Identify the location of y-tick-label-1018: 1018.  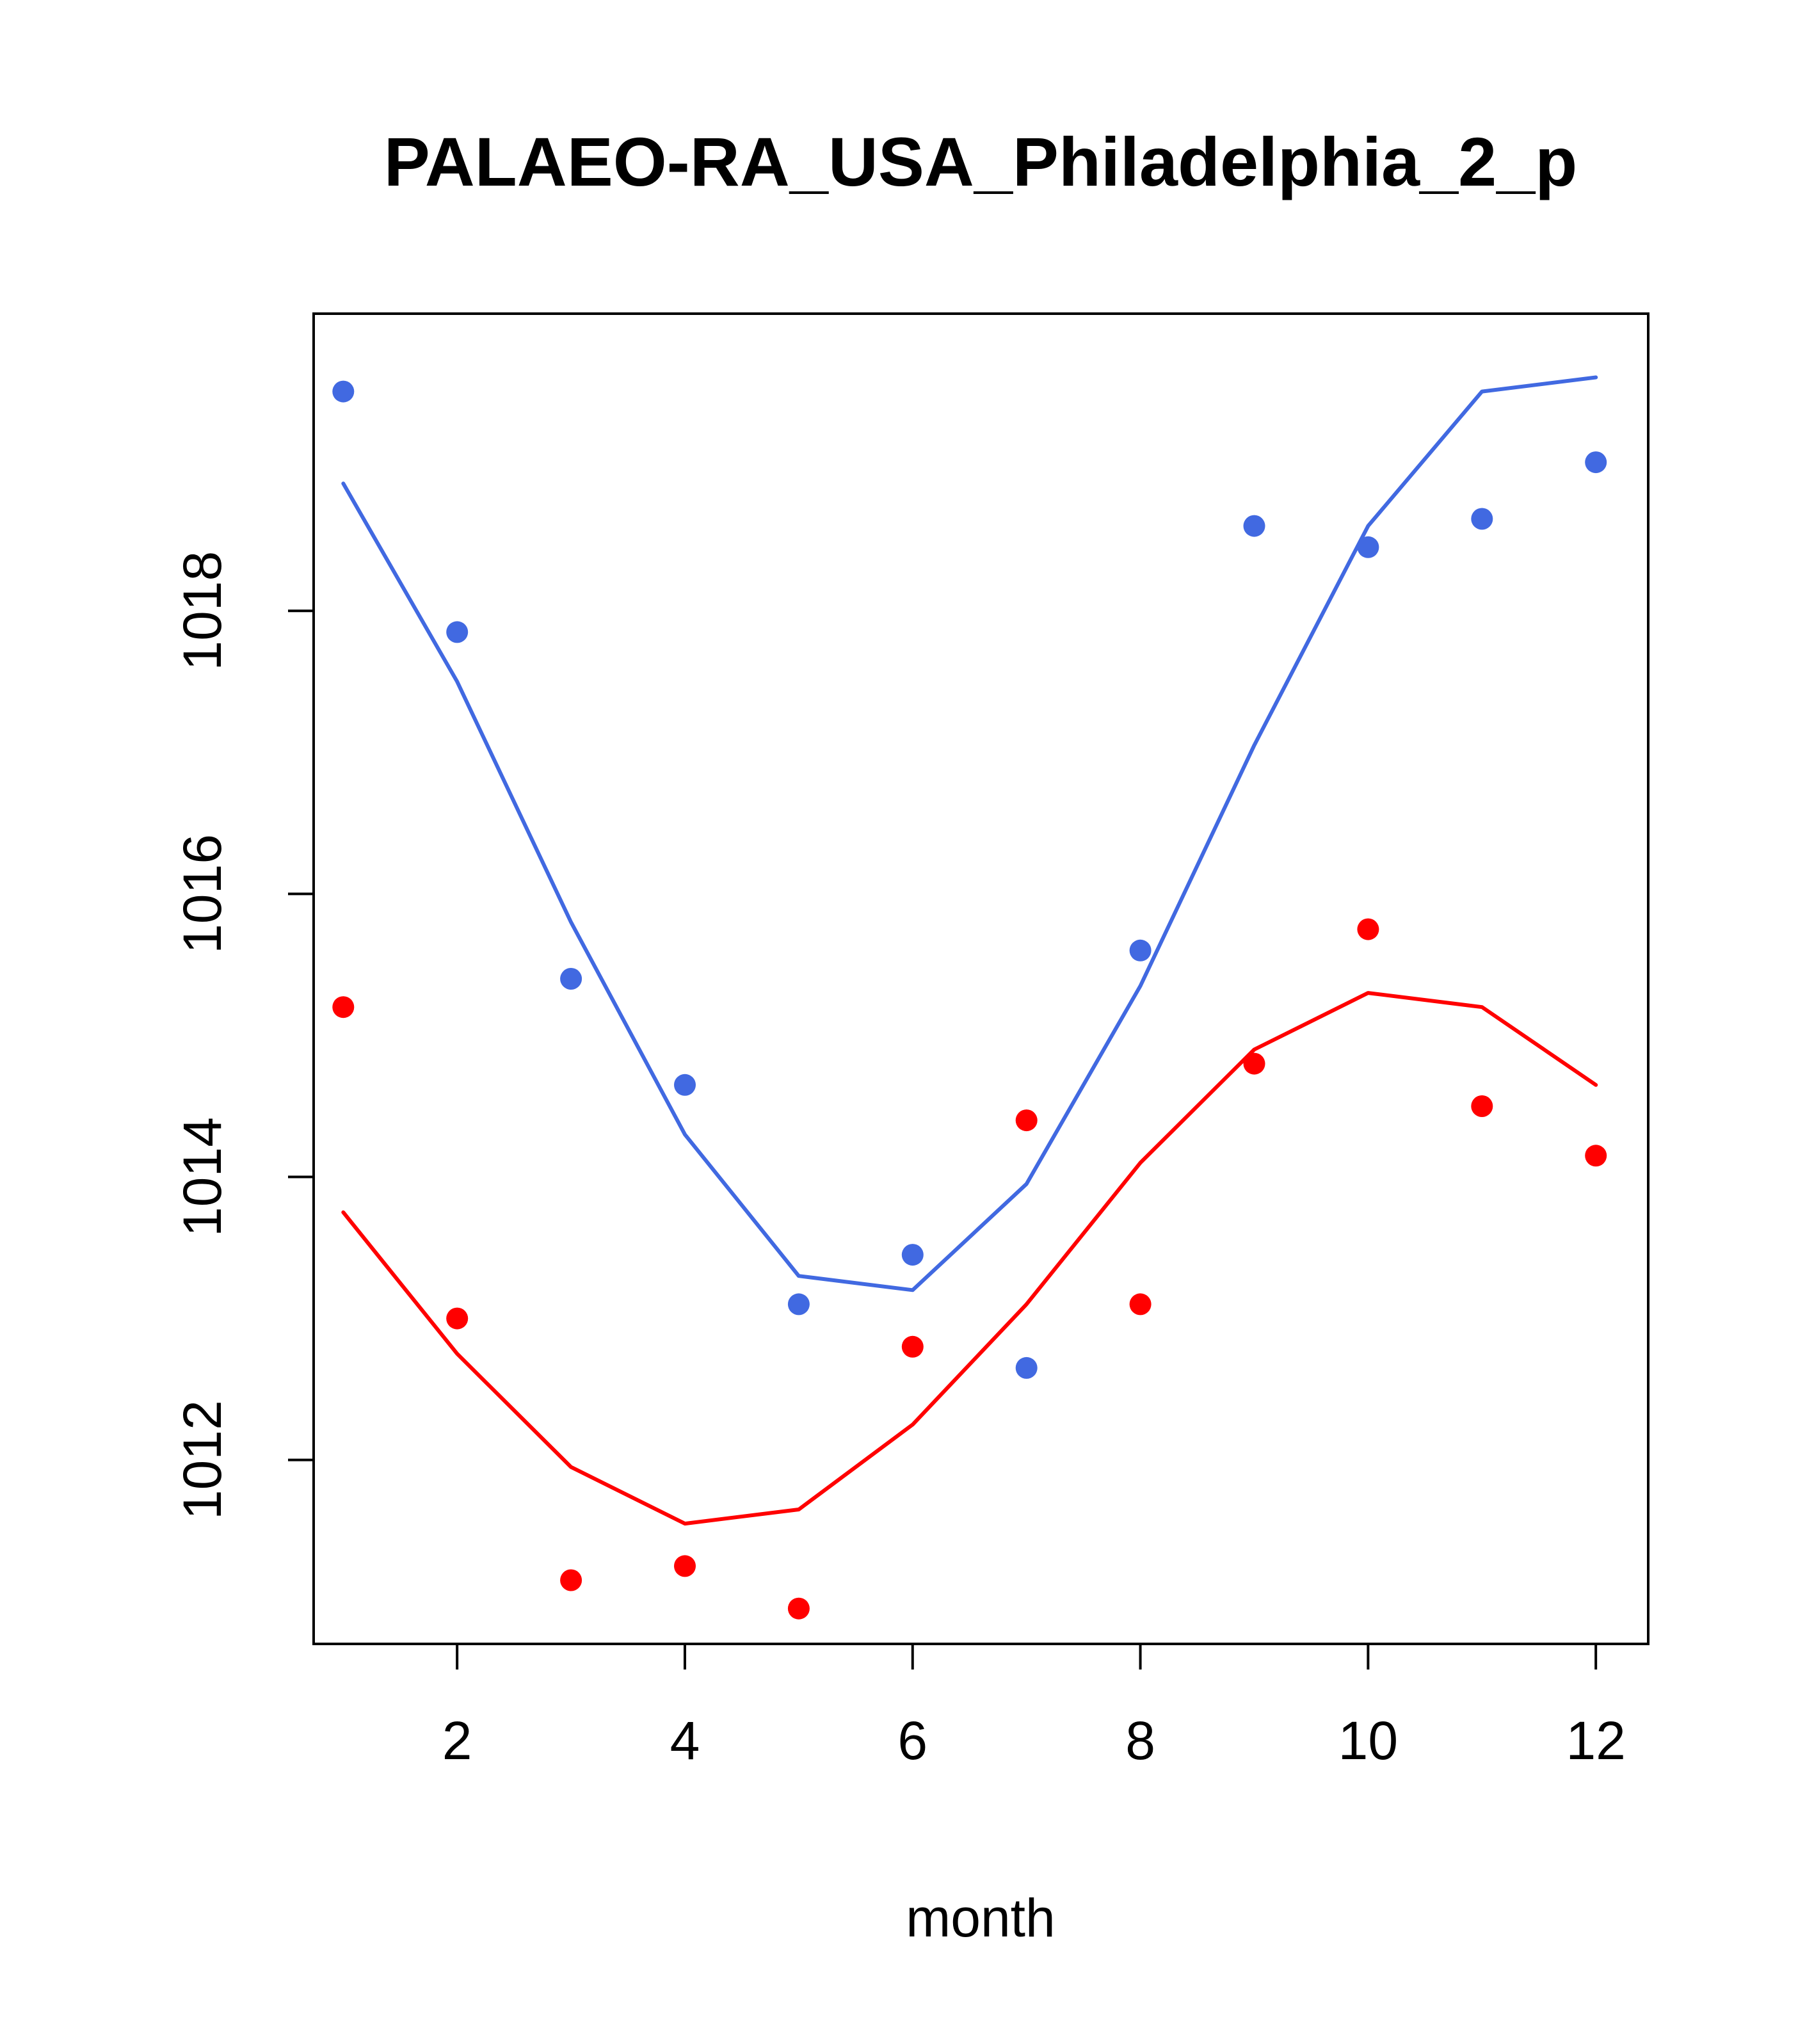
(202, 611).